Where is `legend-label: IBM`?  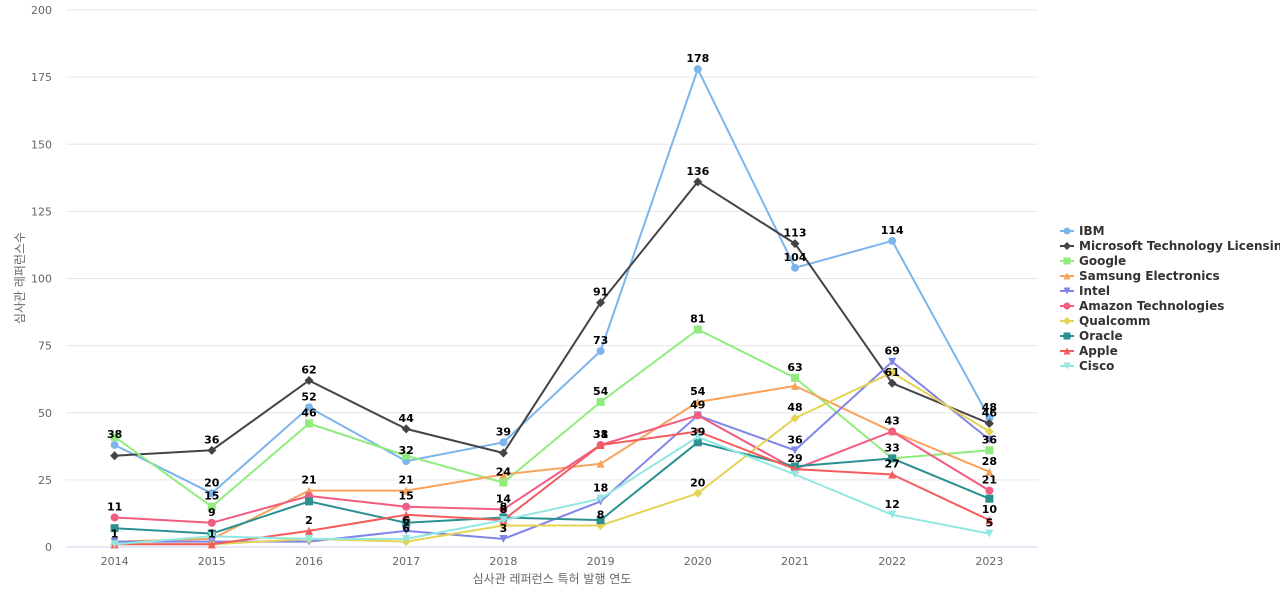
legend-label: IBM is located at coordinates (1092, 231).